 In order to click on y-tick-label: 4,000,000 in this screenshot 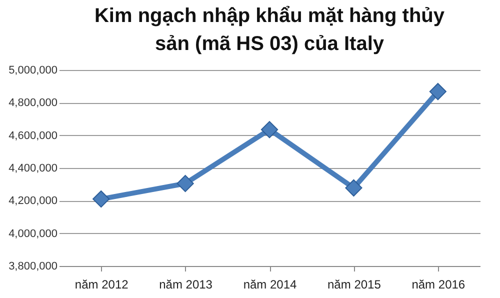, I will do `click(33, 234)`.